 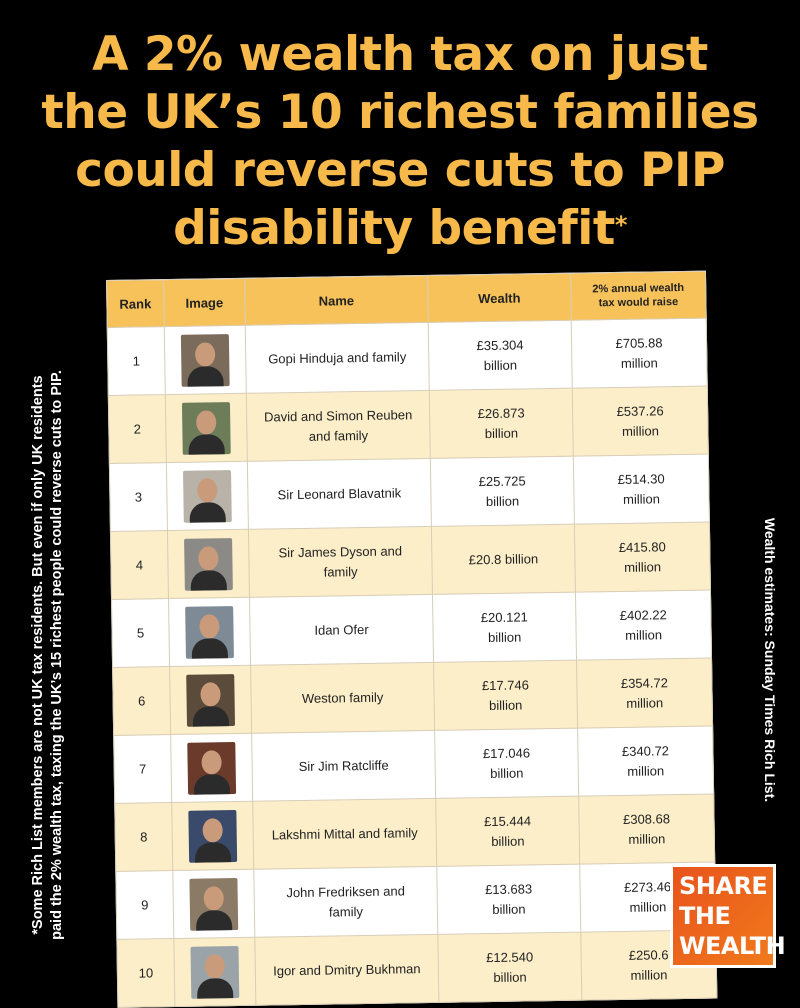 I want to click on tax-cell: £514.30 million, so click(x=641, y=489).